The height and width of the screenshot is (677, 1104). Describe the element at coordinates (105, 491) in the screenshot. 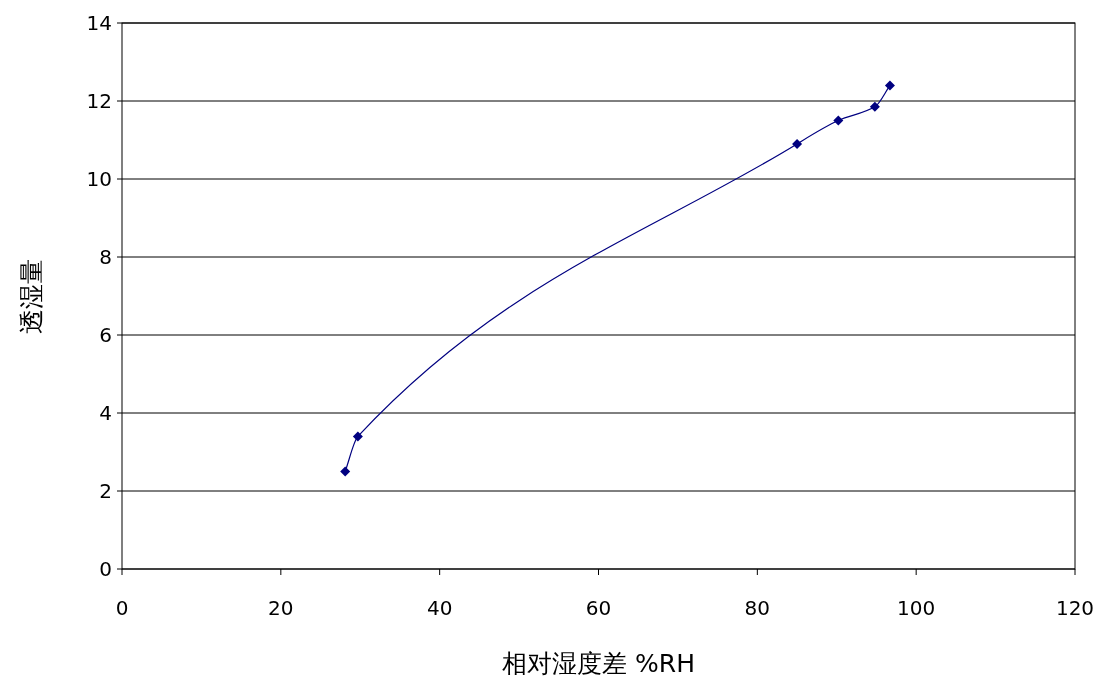

I see `y-tick-label: 2` at that location.